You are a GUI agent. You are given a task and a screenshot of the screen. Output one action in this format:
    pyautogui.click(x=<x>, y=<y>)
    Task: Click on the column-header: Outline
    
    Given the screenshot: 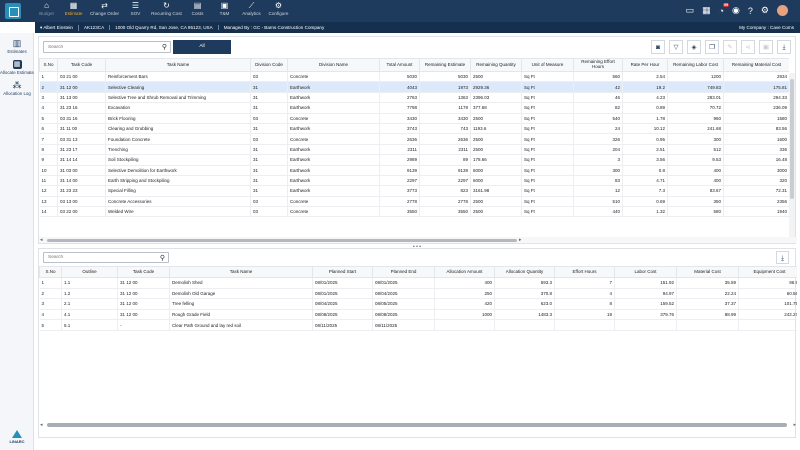 What is the action you would take?
    pyautogui.click(x=89, y=272)
    